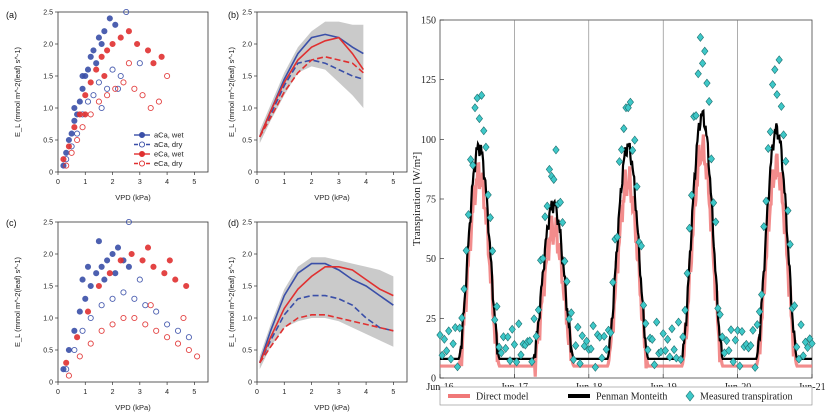  Describe the element at coordinates (690, 396) in the screenshot. I see `measured-transpiration-legend-marker` at that location.